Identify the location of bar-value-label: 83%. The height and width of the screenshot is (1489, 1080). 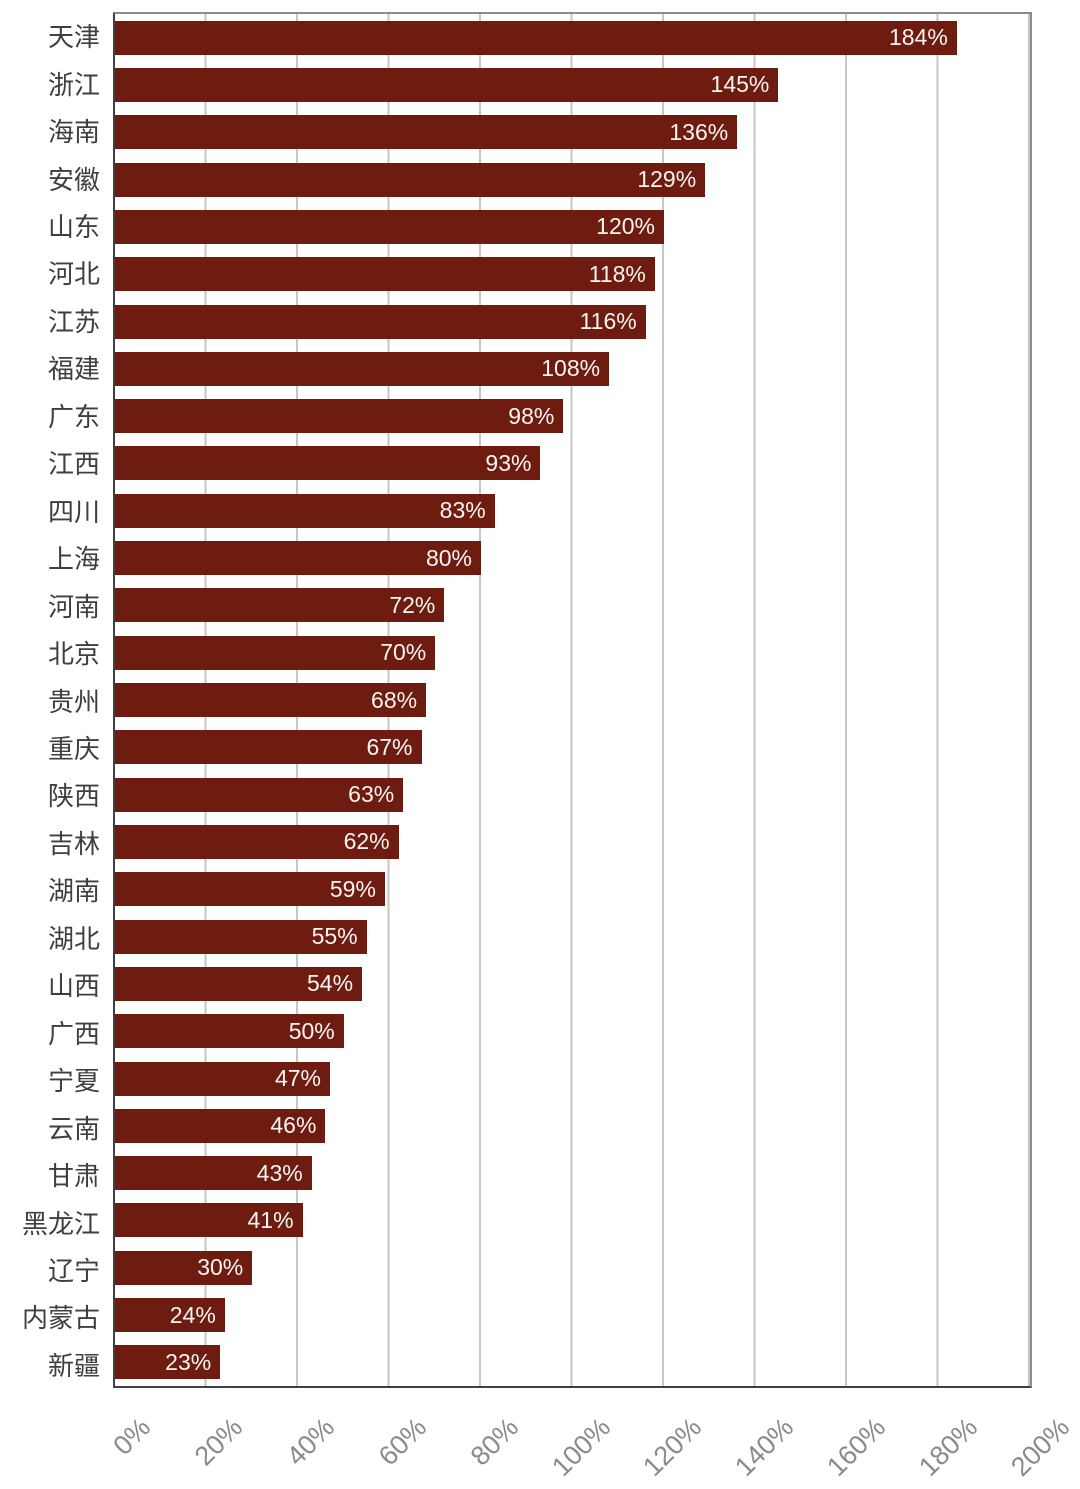
(462, 510).